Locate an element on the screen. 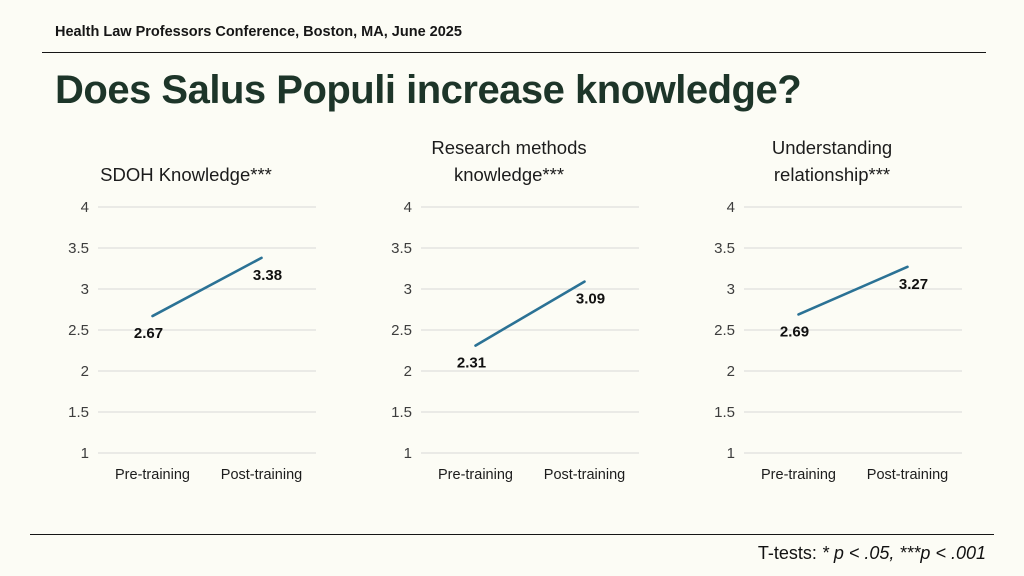 This screenshot has width=1024, height=576. chart-title: Understanding relationship*** is located at coordinates (832, 161).